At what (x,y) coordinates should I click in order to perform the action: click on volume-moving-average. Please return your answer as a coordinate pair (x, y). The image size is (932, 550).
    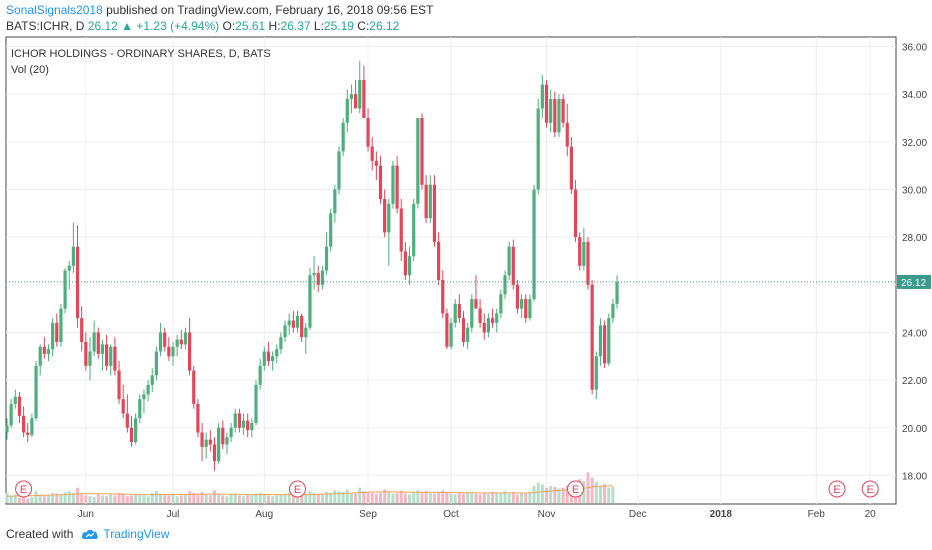
    Looking at the image, I should click on (309, 491).